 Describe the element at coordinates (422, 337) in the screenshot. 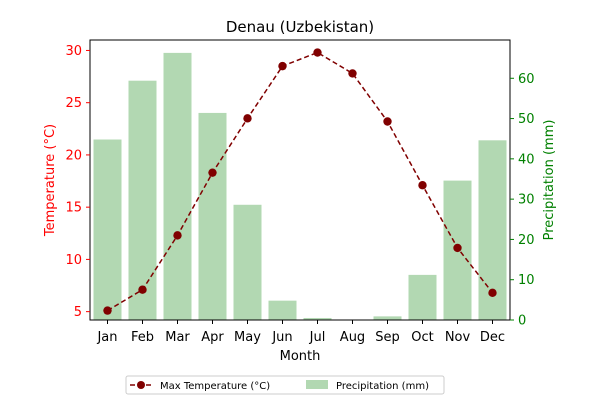

I see `x-tick-label: Oct` at that location.